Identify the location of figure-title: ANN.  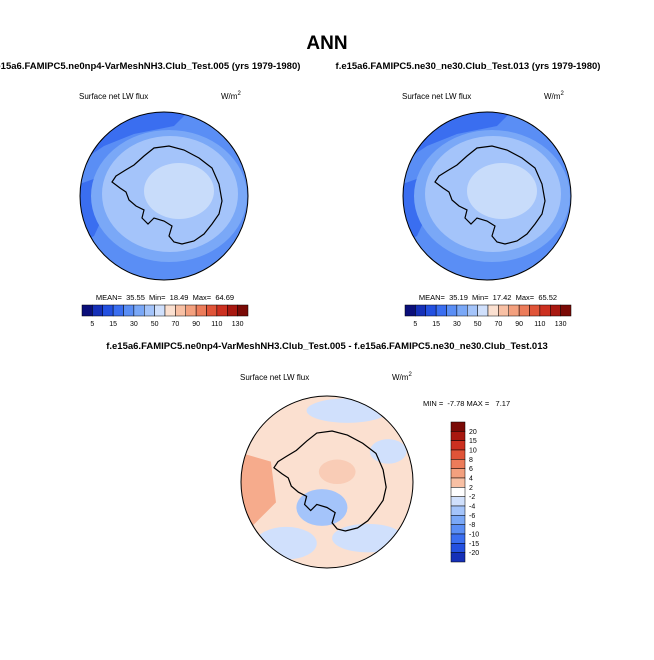
(326, 43).